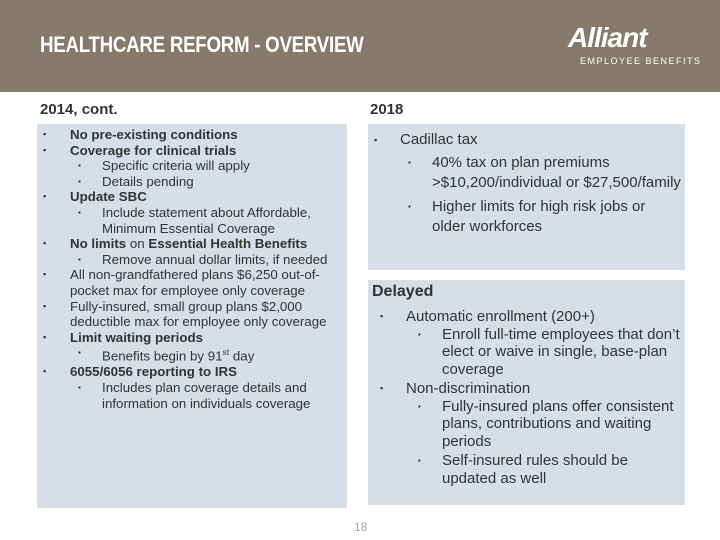 This screenshot has height=540, width=720. Describe the element at coordinates (98, 244) in the screenshot. I see `text-run: No limits` at that location.